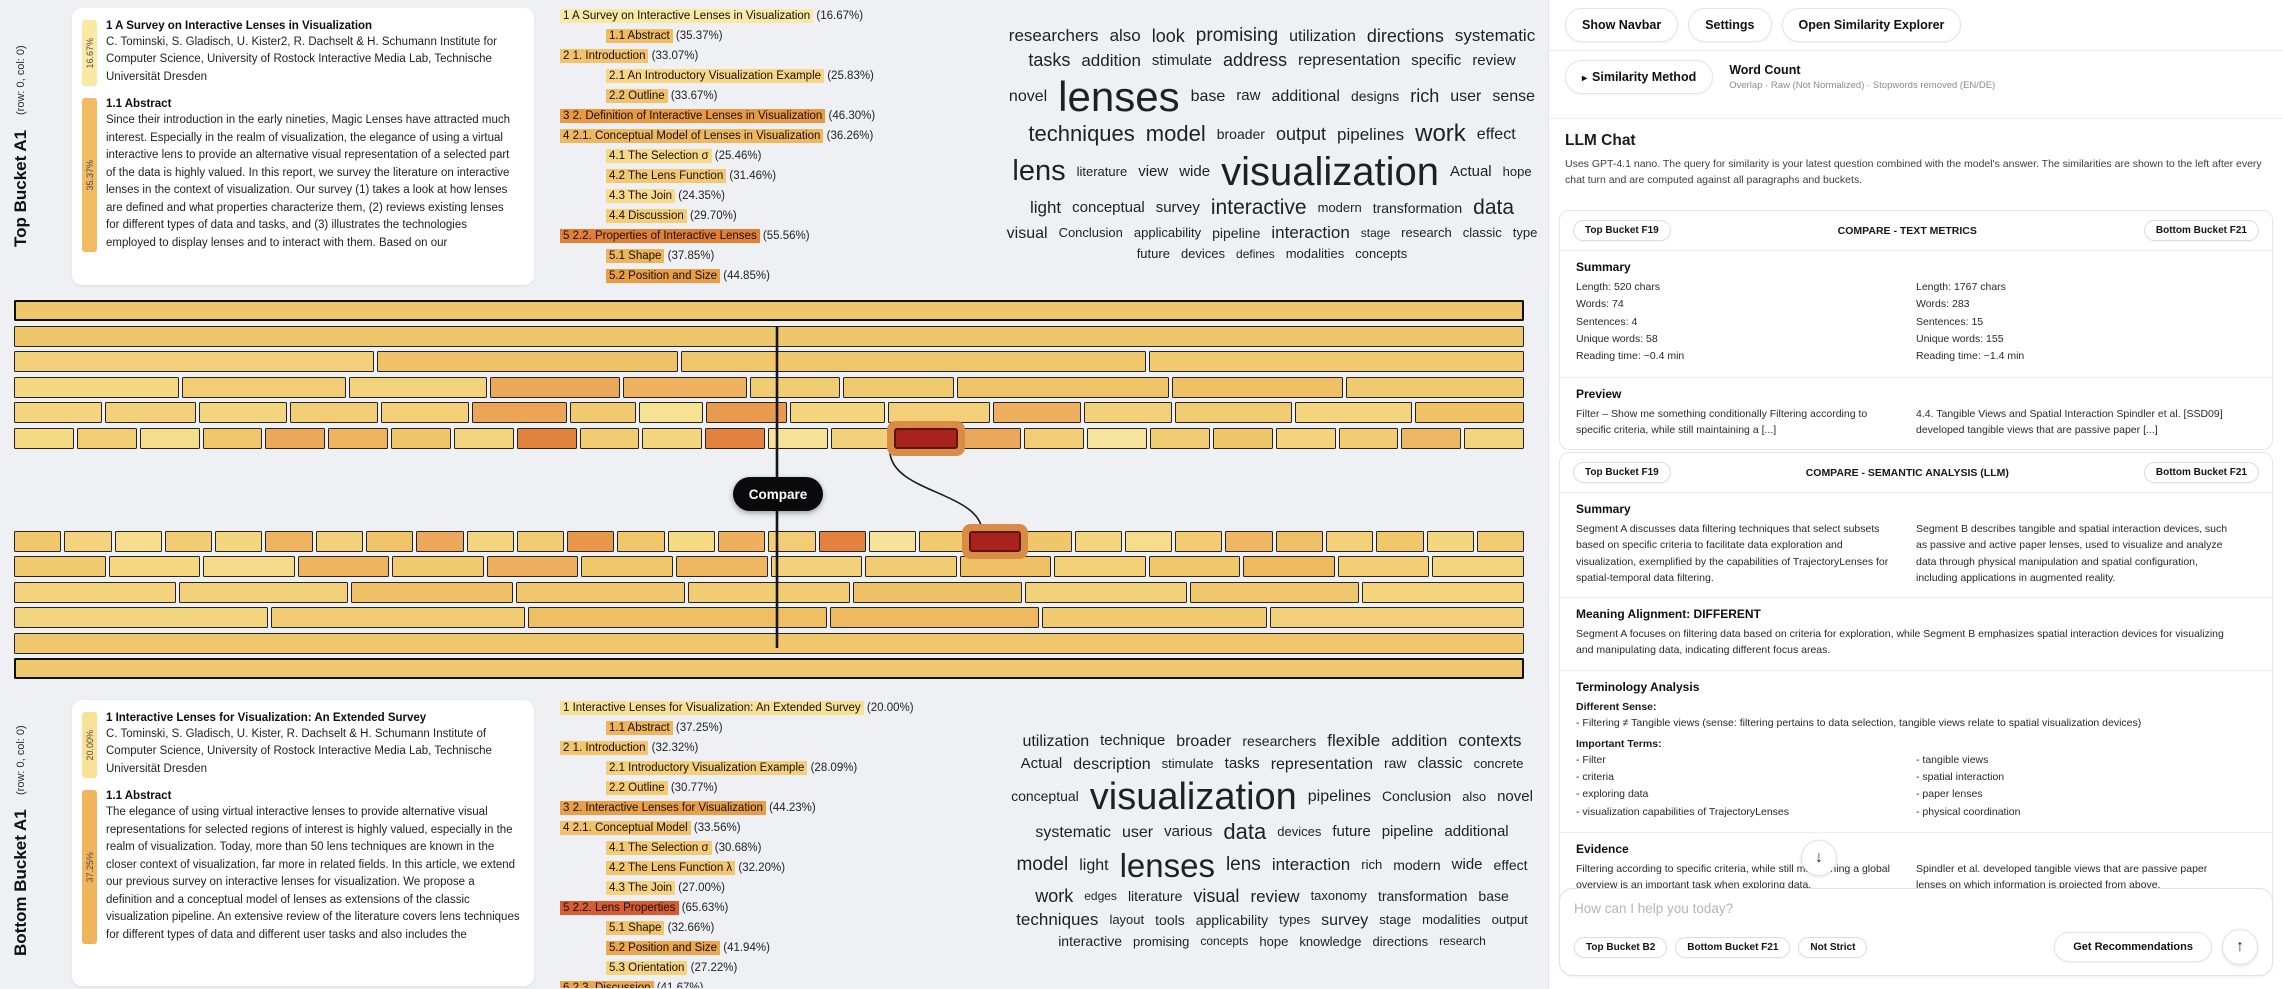 The width and height of the screenshot is (2283, 989). I want to click on toc-item: 2.2 Outline (33.67%), so click(803, 96).